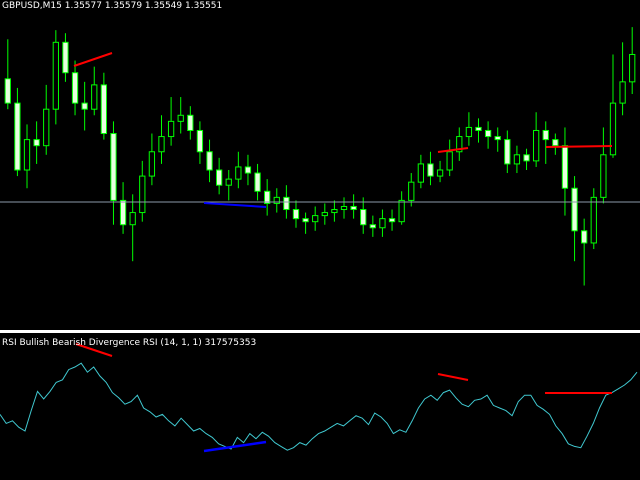 This screenshot has height=480, width=640. What do you see at coordinates (32, 6) in the screenshot?
I see `symbol-timeframe: GBPUSD,M15` at bounding box center [32, 6].